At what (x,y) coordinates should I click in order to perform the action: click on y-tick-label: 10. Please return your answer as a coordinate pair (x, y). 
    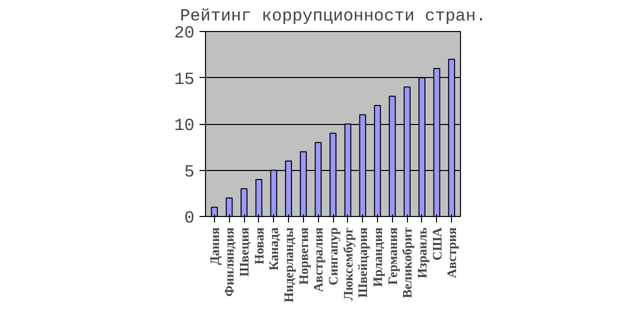
    Looking at the image, I should click on (184, 126).